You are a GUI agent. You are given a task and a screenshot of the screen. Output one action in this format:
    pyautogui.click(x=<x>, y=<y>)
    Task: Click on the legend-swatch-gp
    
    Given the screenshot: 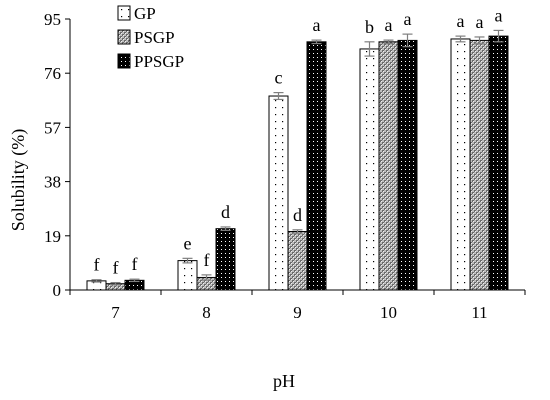 What is the action you would take?
    pyautogui.click(x=124, y=13)
    